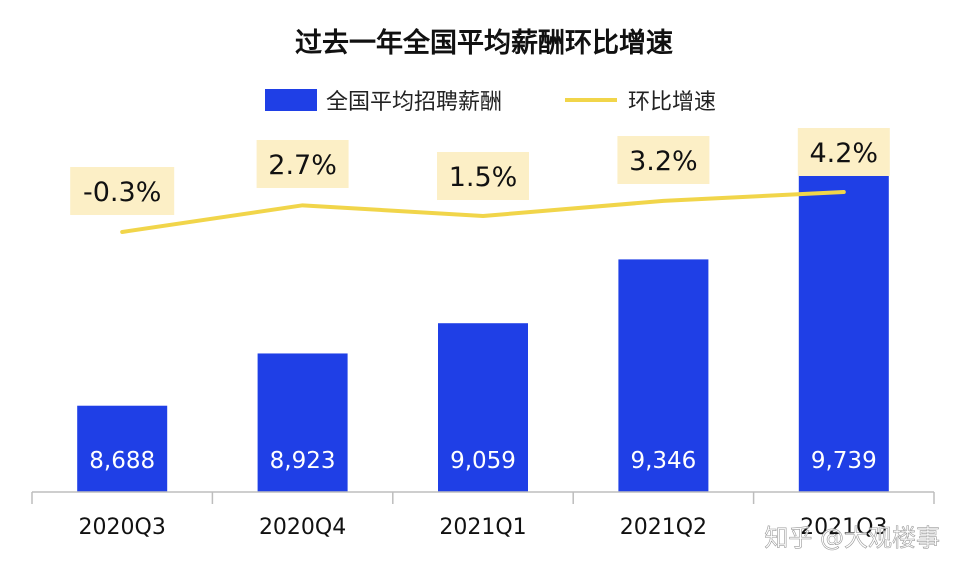 The image size is (968, 576). I want to click on x-tick-mark-group, so click(483, 498).